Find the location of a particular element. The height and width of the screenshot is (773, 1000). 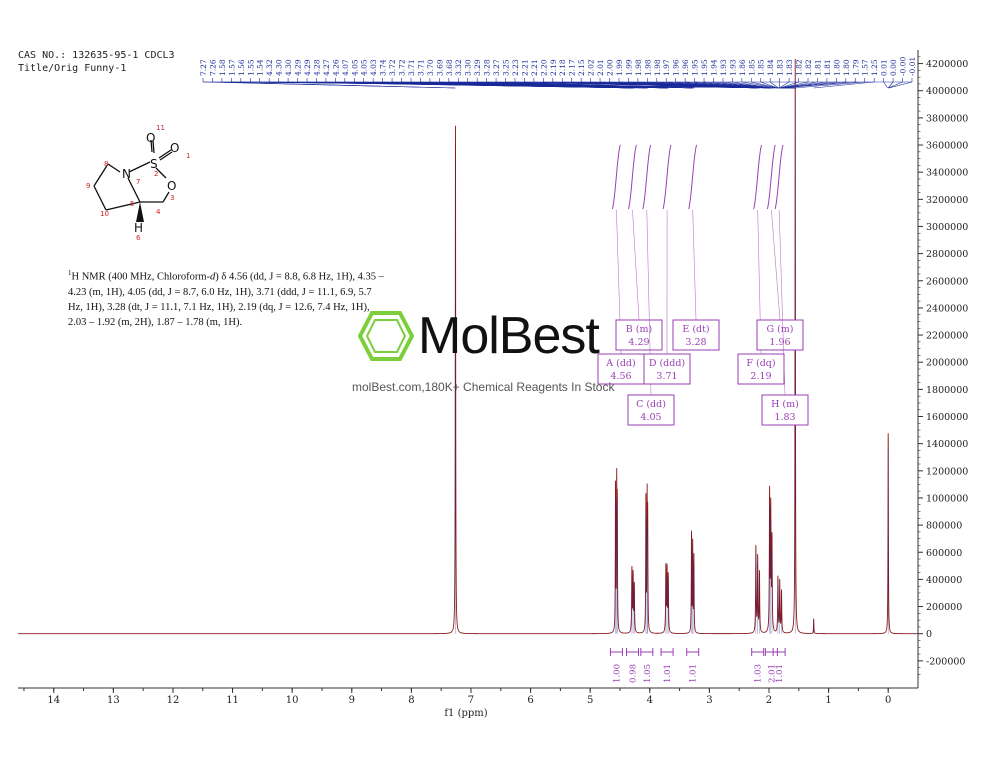

molecule-structure: N S O O O H 1 2 3 4 5 6 7 8 9 10 11 is located at coordinates (138, 183).